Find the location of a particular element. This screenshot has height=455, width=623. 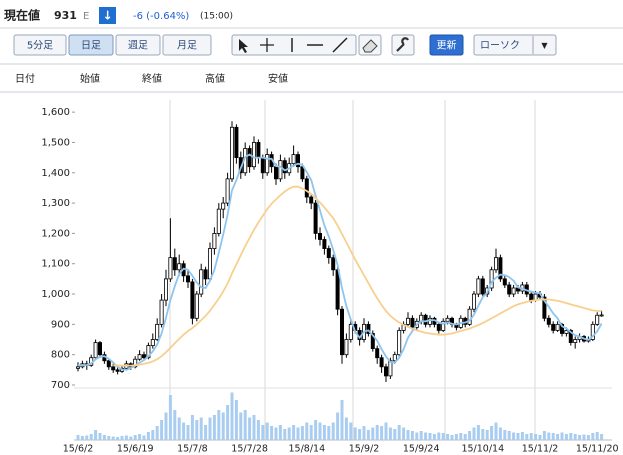

style-select is located at coordinates (515, 45).